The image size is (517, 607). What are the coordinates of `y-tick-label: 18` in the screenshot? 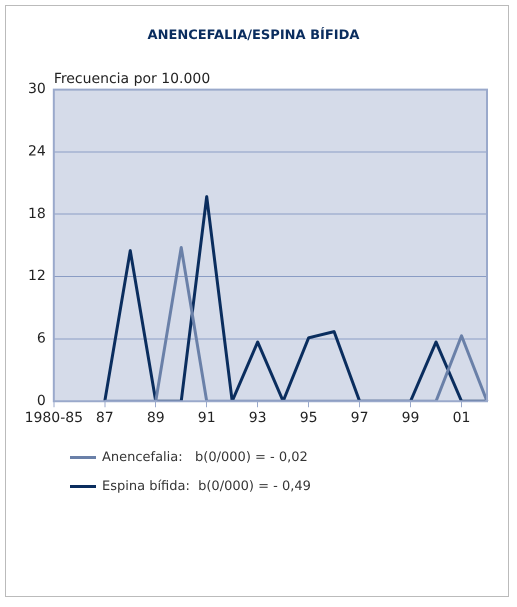 It's located at (37, 214).